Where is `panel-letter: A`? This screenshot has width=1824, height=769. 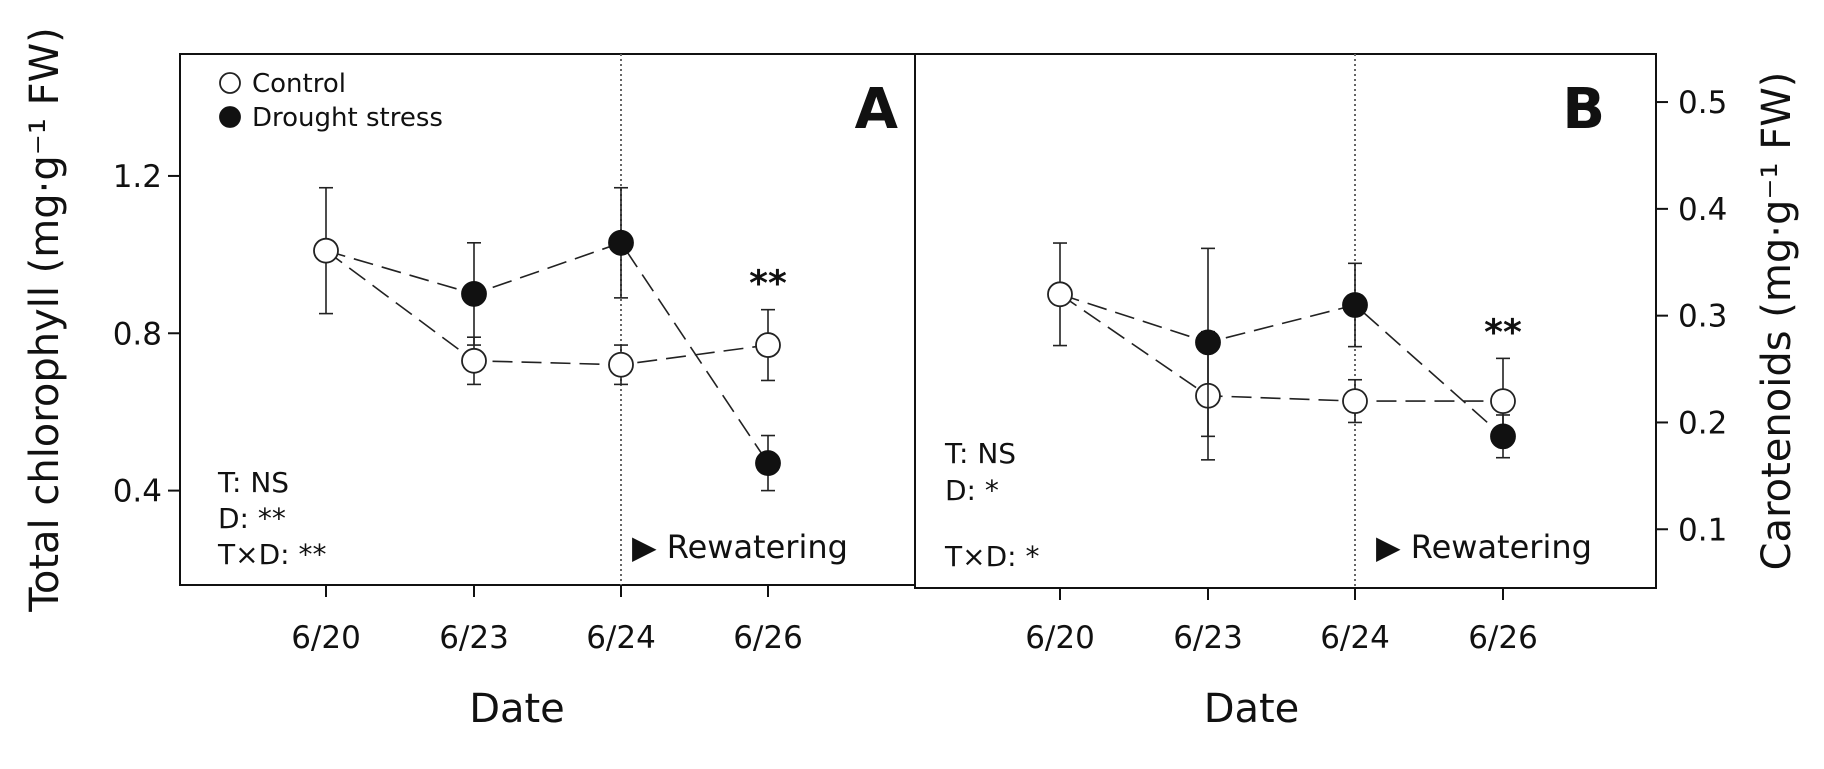 panel-letter: A is located at coordinates (877, 109).